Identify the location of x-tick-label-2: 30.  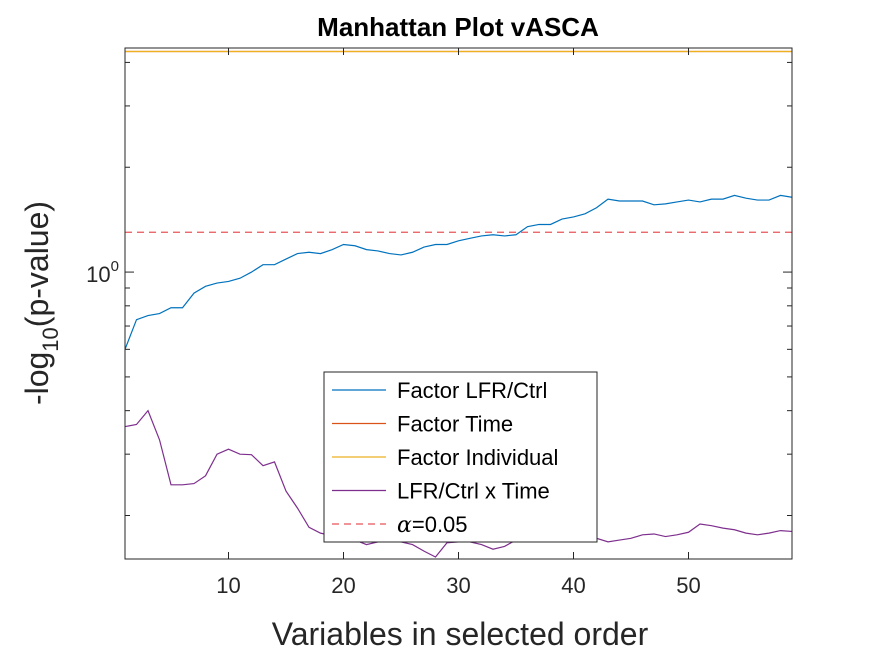
(458, 585).